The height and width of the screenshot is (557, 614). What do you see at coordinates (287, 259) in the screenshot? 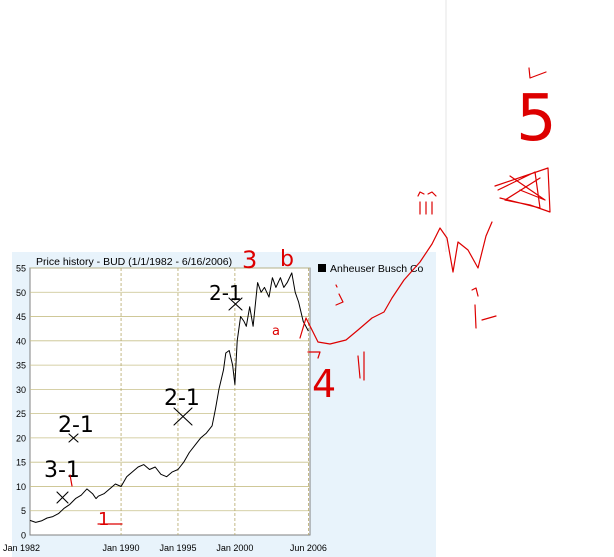
I see `red-annotation-b: b` at bounding box center [287, 259].